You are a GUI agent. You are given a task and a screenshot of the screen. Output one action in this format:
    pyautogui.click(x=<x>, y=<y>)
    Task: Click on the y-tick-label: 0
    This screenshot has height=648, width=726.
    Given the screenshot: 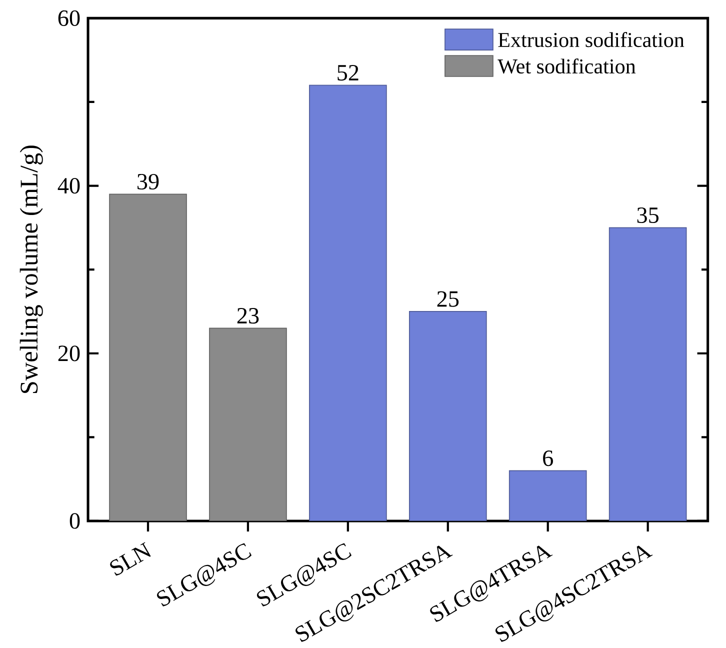 What is the action you would take?
    pyautogui.click(x=75, y=521)
    